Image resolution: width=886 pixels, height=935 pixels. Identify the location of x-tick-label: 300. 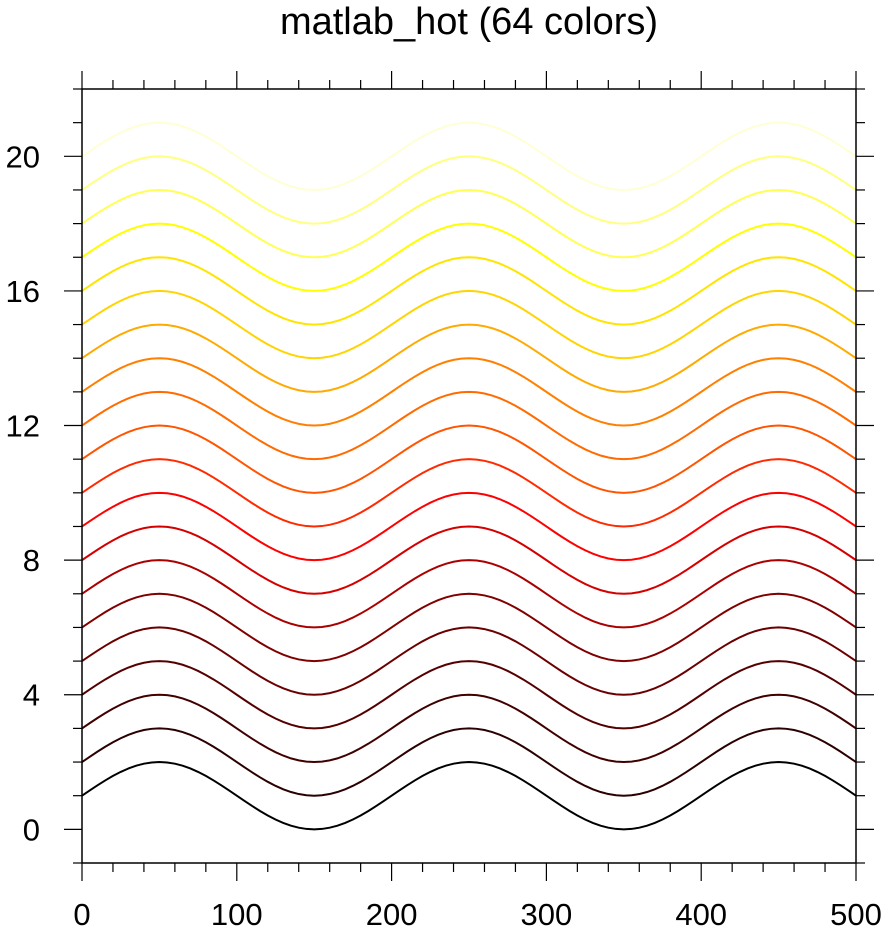
(547, 914).